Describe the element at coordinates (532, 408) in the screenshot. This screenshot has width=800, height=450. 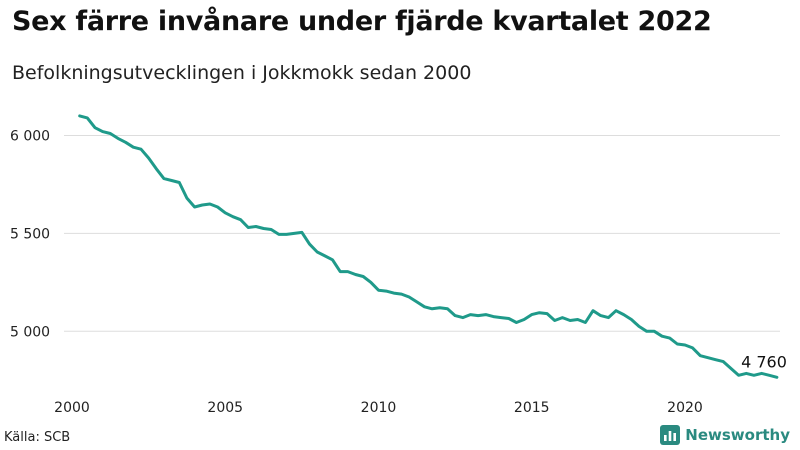
I see `x-tick-label: 2015` at that location.